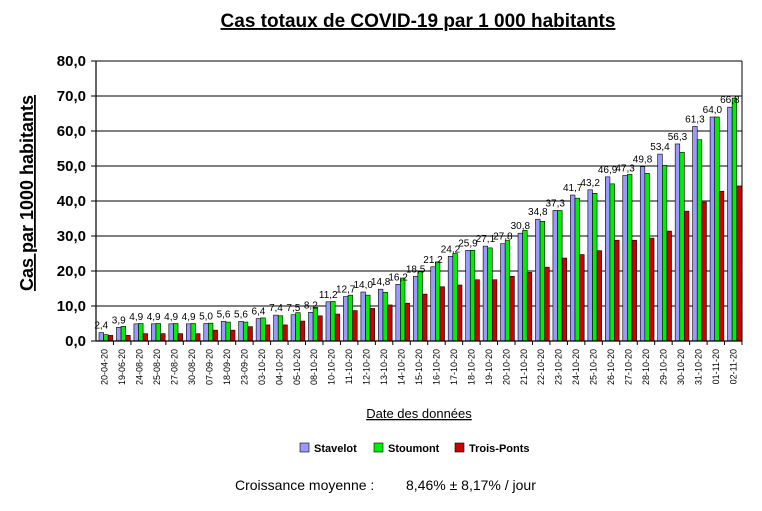 The image size is (762, 511). What do you see at coordinates (576, 367) in the screenshot?
I see `x-tick-label: 24-10-20` at bounding box center [576, 367].